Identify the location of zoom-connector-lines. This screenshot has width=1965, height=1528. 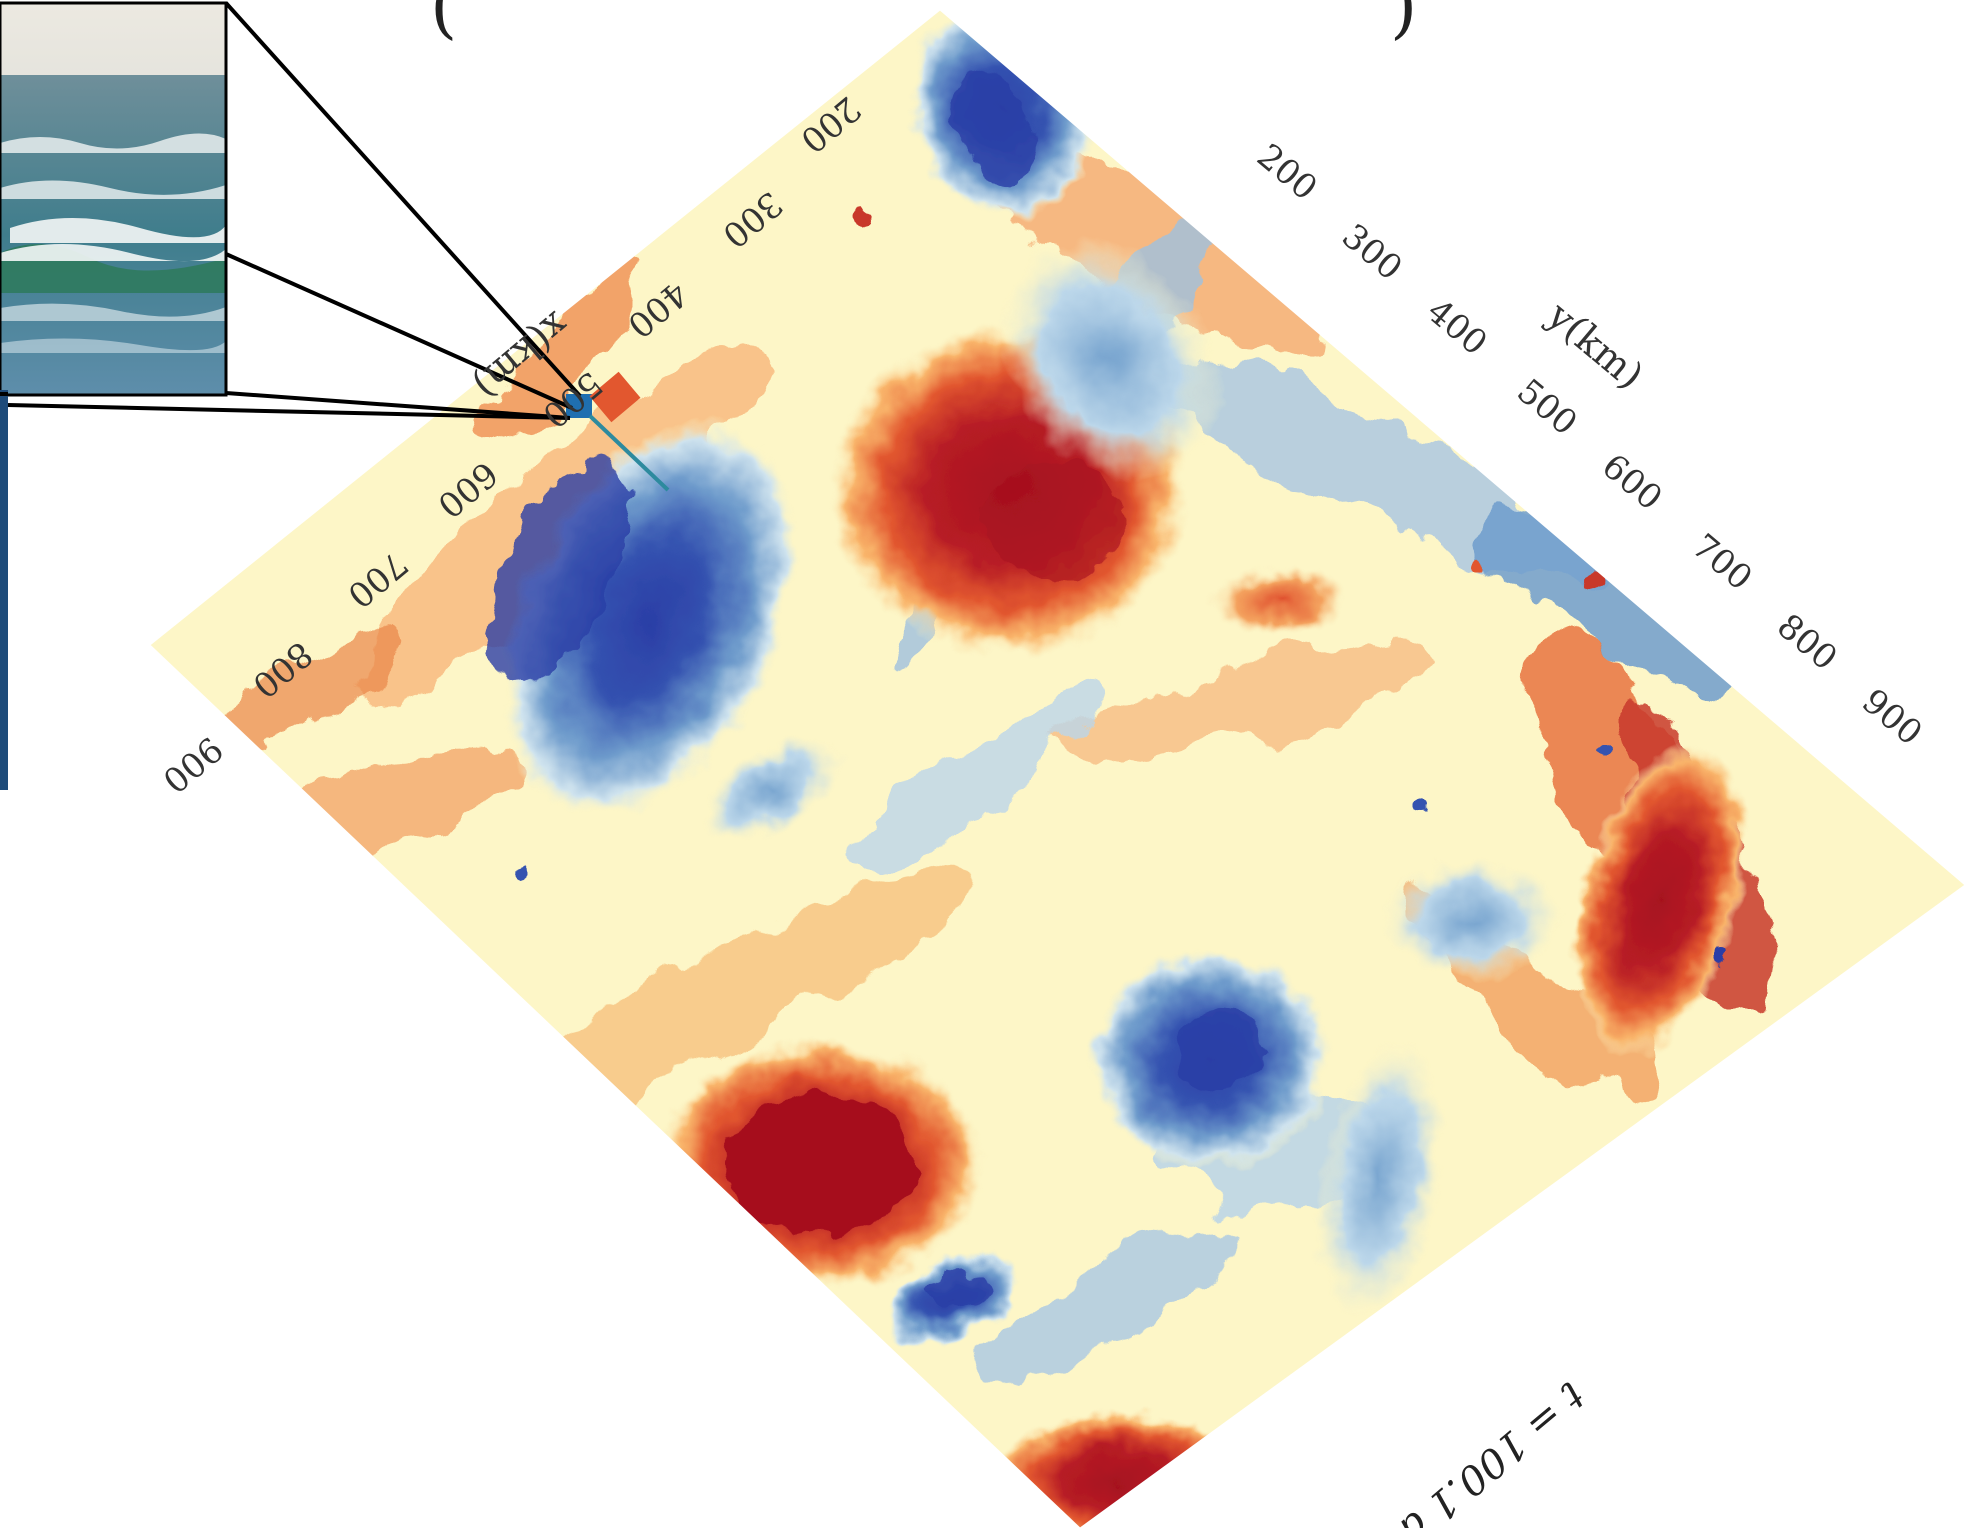
(294, 210).